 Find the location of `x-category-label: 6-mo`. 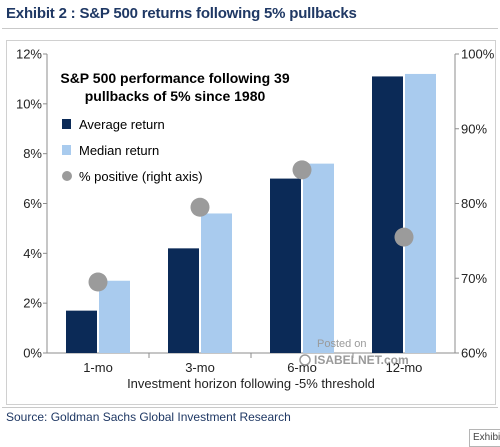

x-category-label: 6-mo is located at coordinates (302, 367).